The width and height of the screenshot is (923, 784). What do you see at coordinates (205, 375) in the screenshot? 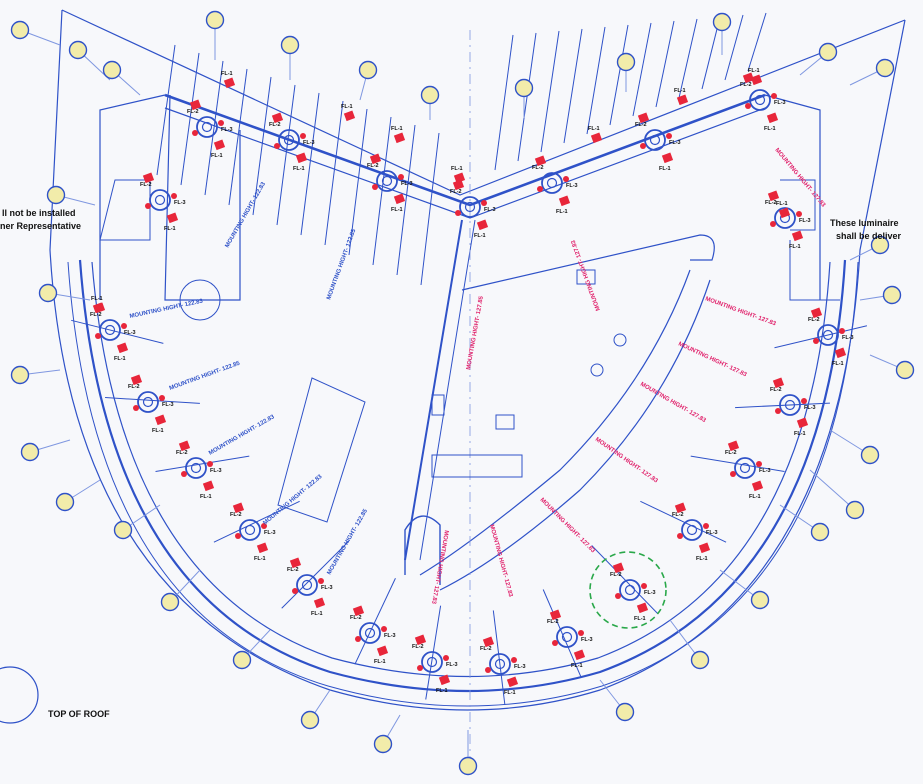
I see `mounting-height-label: MOUNTING HIGHT- 122.85` at bounding box center [205, 375].